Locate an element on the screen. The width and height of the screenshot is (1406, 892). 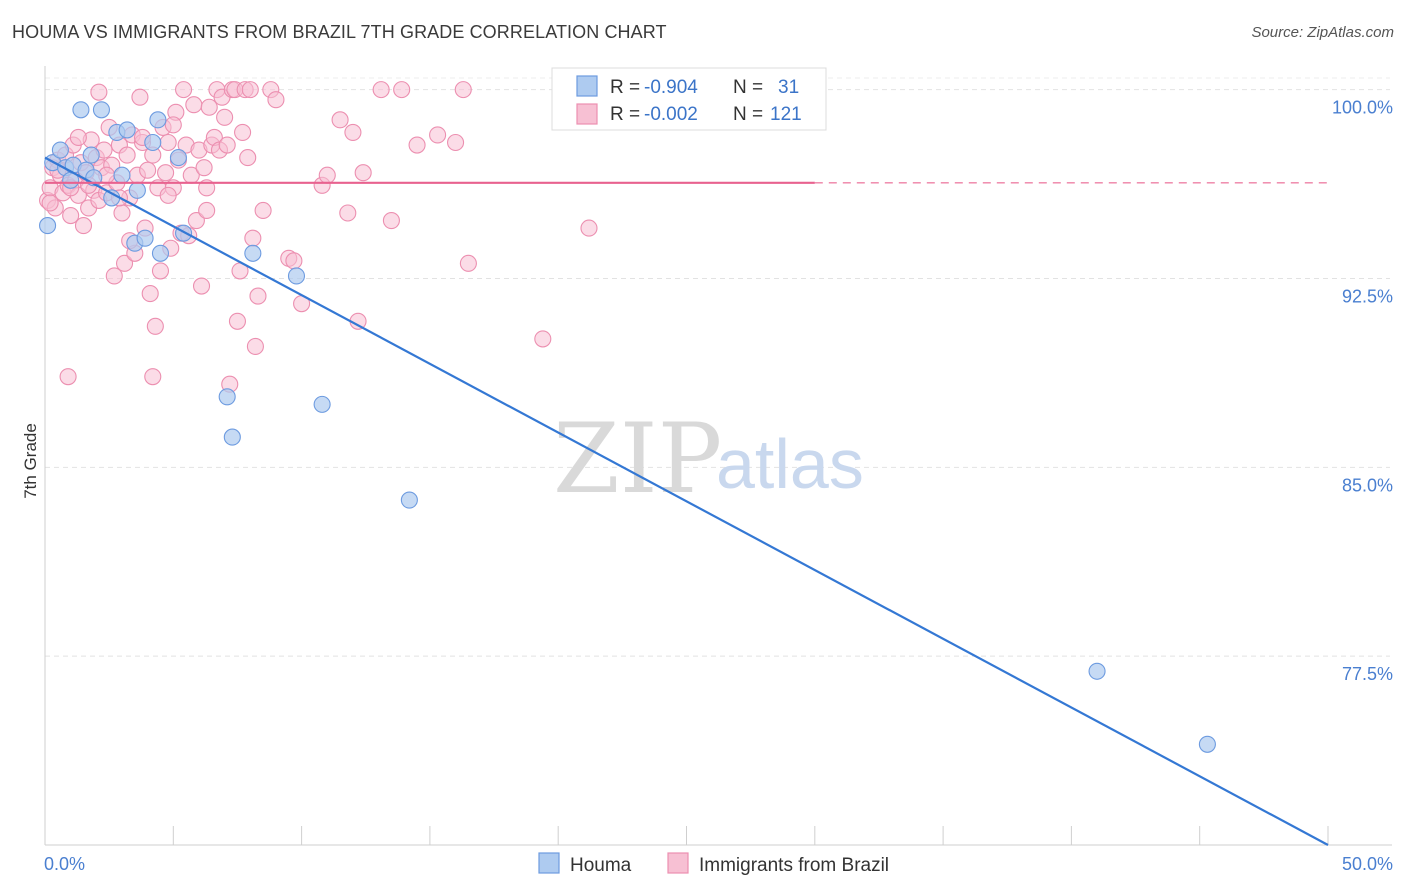
legend-n-value-houma: 31 is located at coordinates (788, 87).